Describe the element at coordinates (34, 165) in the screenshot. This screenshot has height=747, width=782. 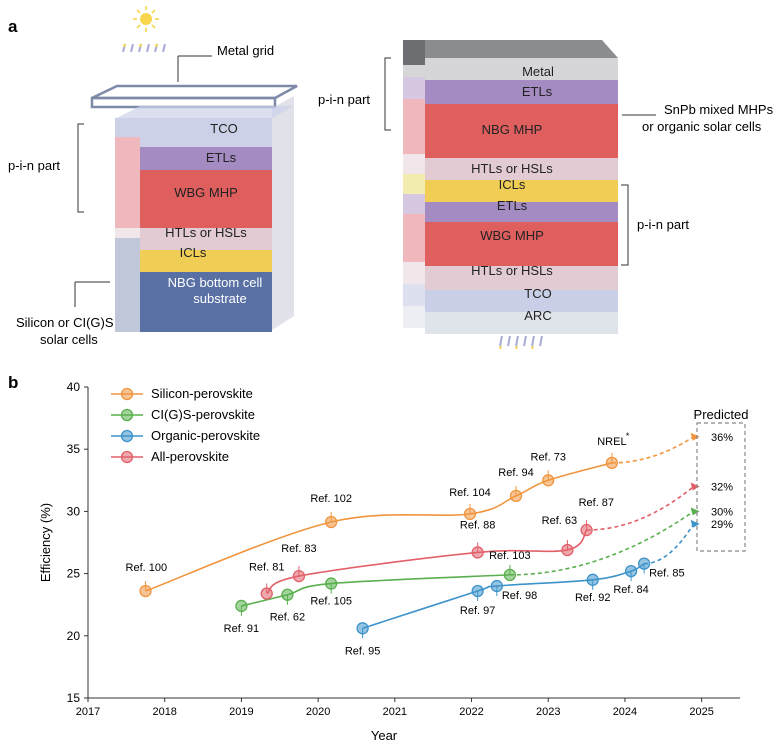
I see `callout-pin-left: p-i-n part` at that location.